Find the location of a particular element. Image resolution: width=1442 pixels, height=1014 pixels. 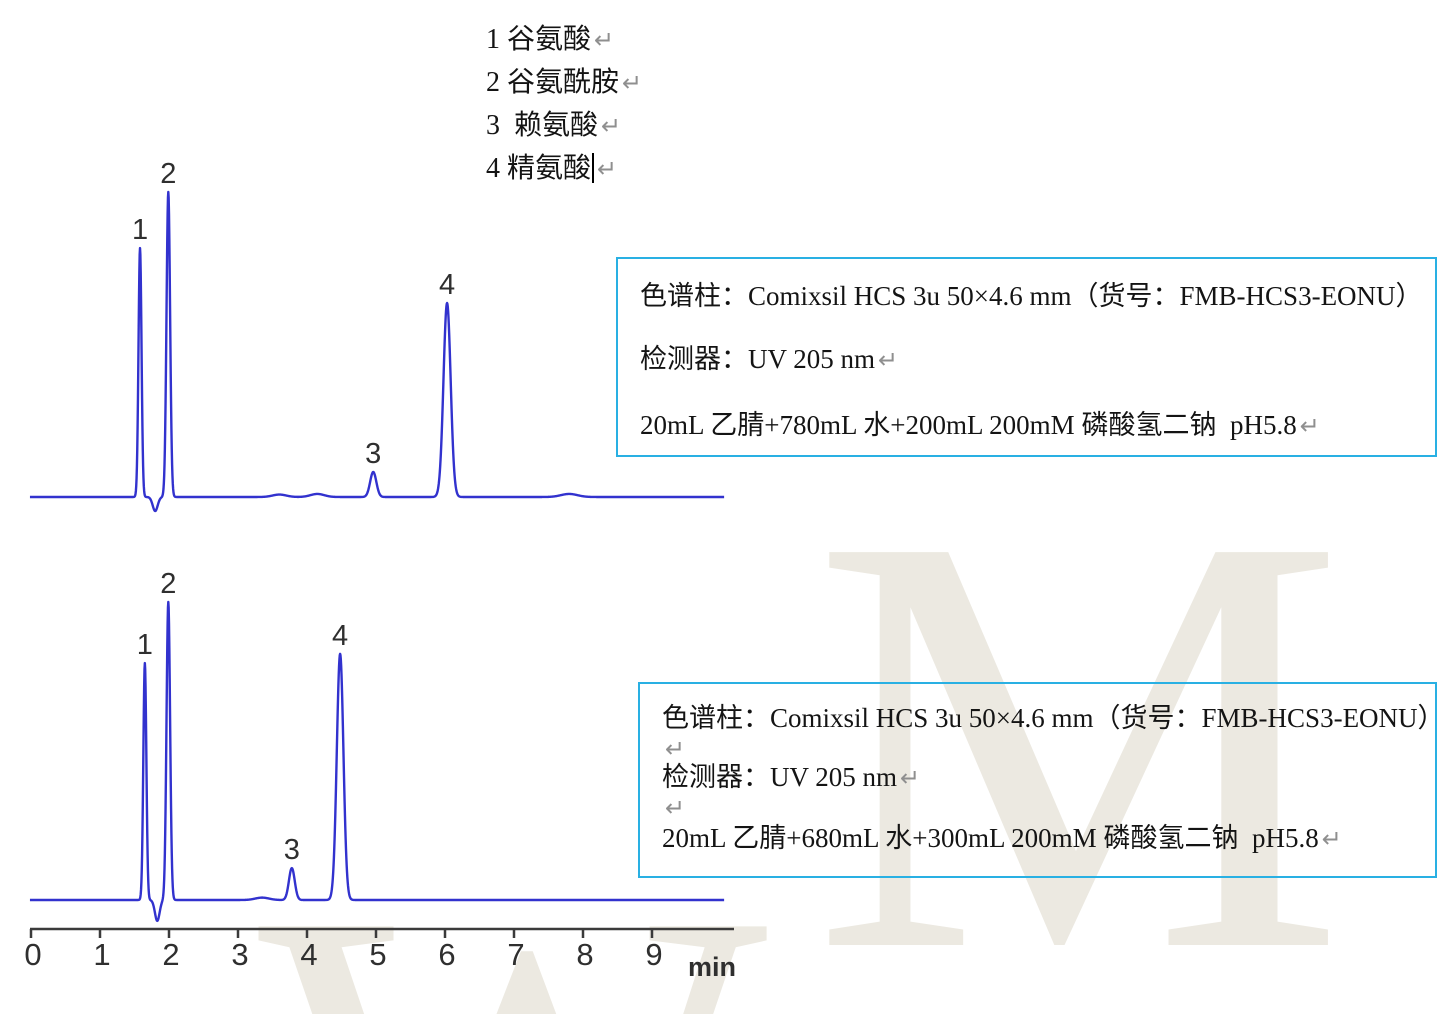

axis-tick-label: 3 is located at coordinates (240, 954).